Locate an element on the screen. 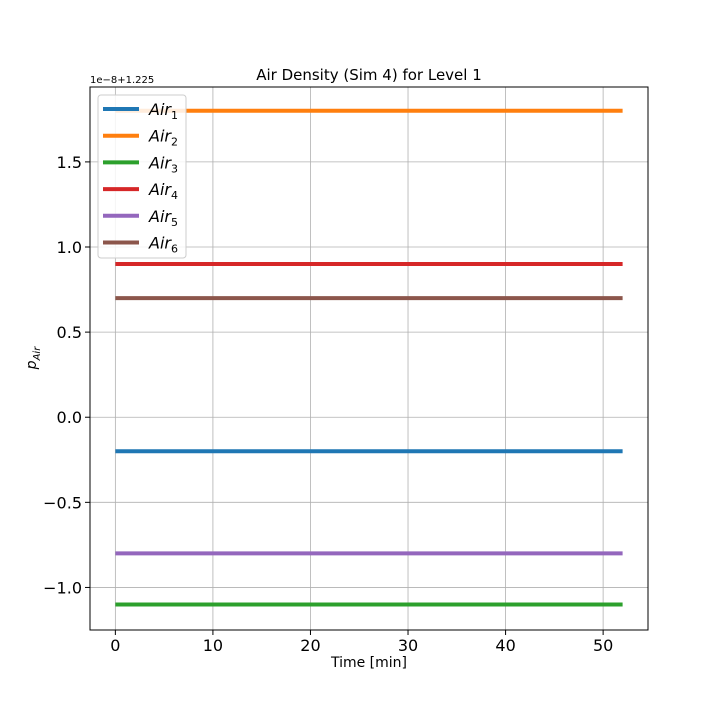  y-tick-label: 0.0 is located at coordinates (69, 417).